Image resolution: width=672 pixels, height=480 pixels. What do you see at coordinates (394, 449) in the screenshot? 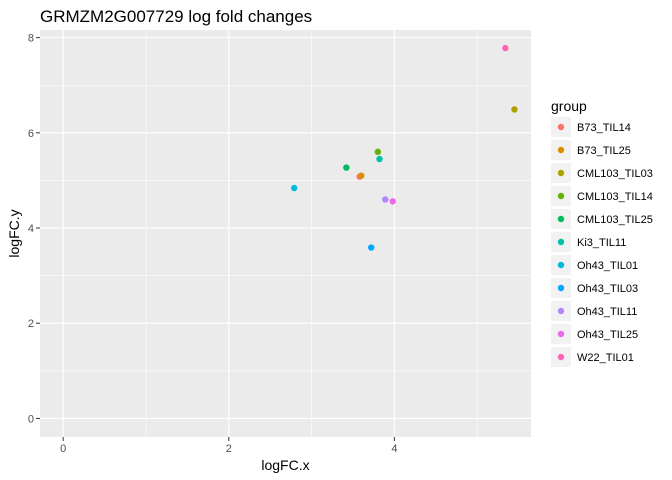
I see `x-tick-label: 4` at bounding box center [394, 449].